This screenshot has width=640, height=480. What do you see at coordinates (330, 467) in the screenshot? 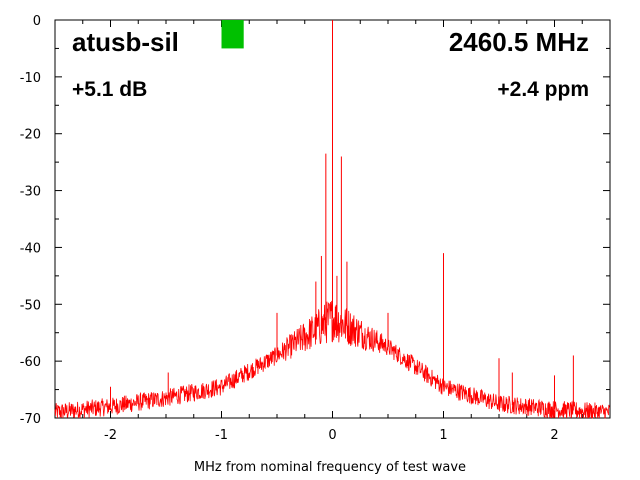
I see `x-axis-title: MHz from nominal frequency of test wave` at bounding box center [330, 467].